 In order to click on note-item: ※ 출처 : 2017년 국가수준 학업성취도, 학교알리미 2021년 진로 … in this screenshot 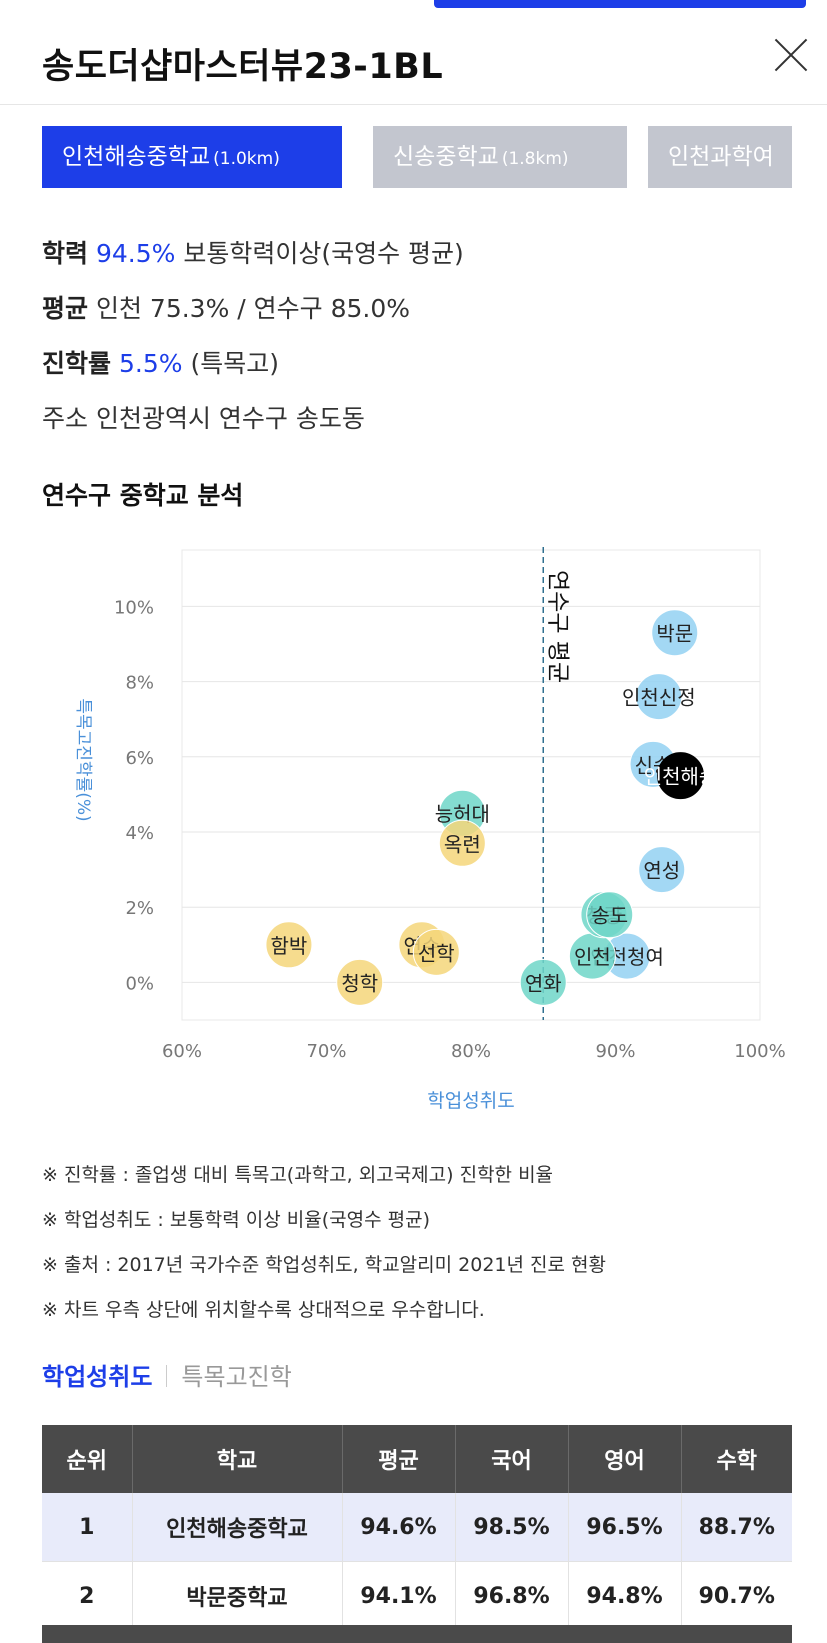, I will do `click(324, 1265)`.